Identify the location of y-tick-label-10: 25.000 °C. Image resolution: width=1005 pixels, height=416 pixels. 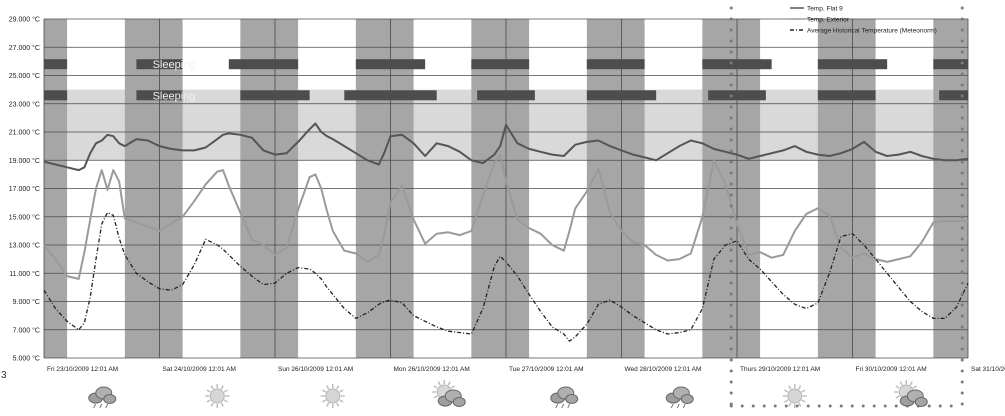
(24, 76).